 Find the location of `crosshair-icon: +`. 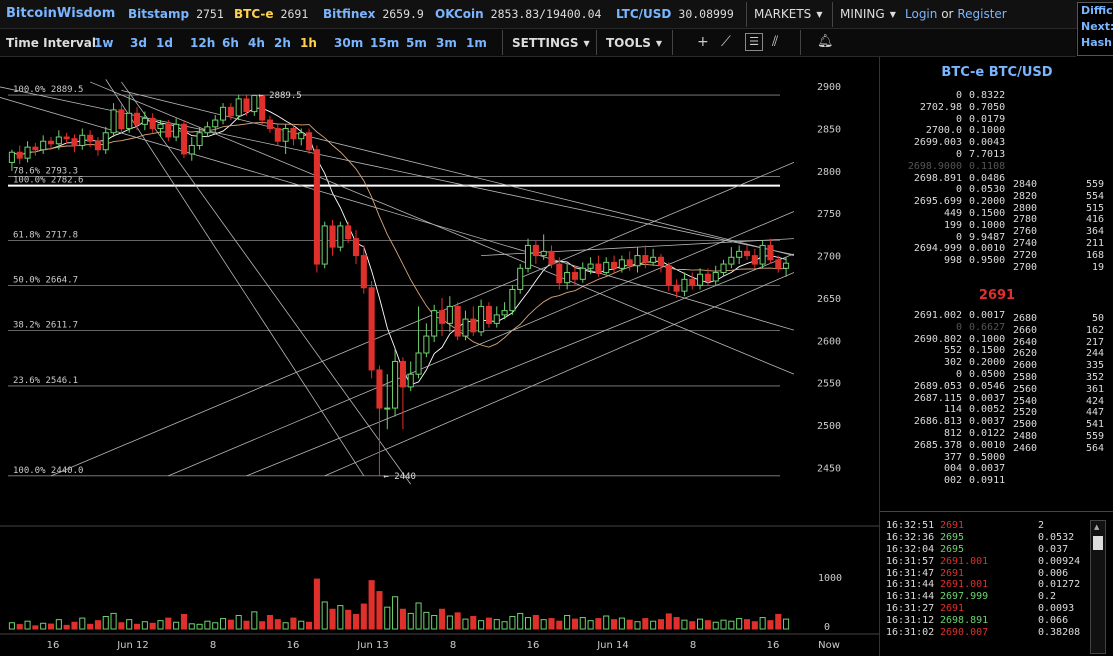

crosshair-icon: + is located at coordinates (703, 42).